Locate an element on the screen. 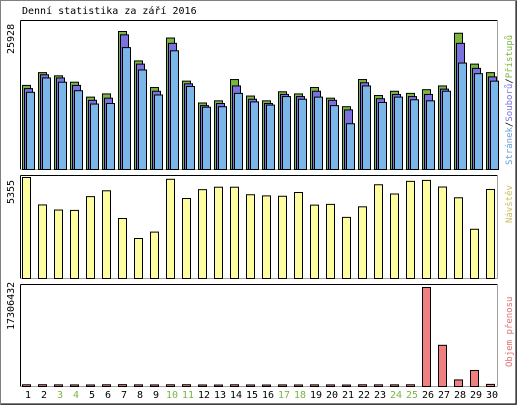  x-tick-label: 23 is located at coordinates (380, 395).